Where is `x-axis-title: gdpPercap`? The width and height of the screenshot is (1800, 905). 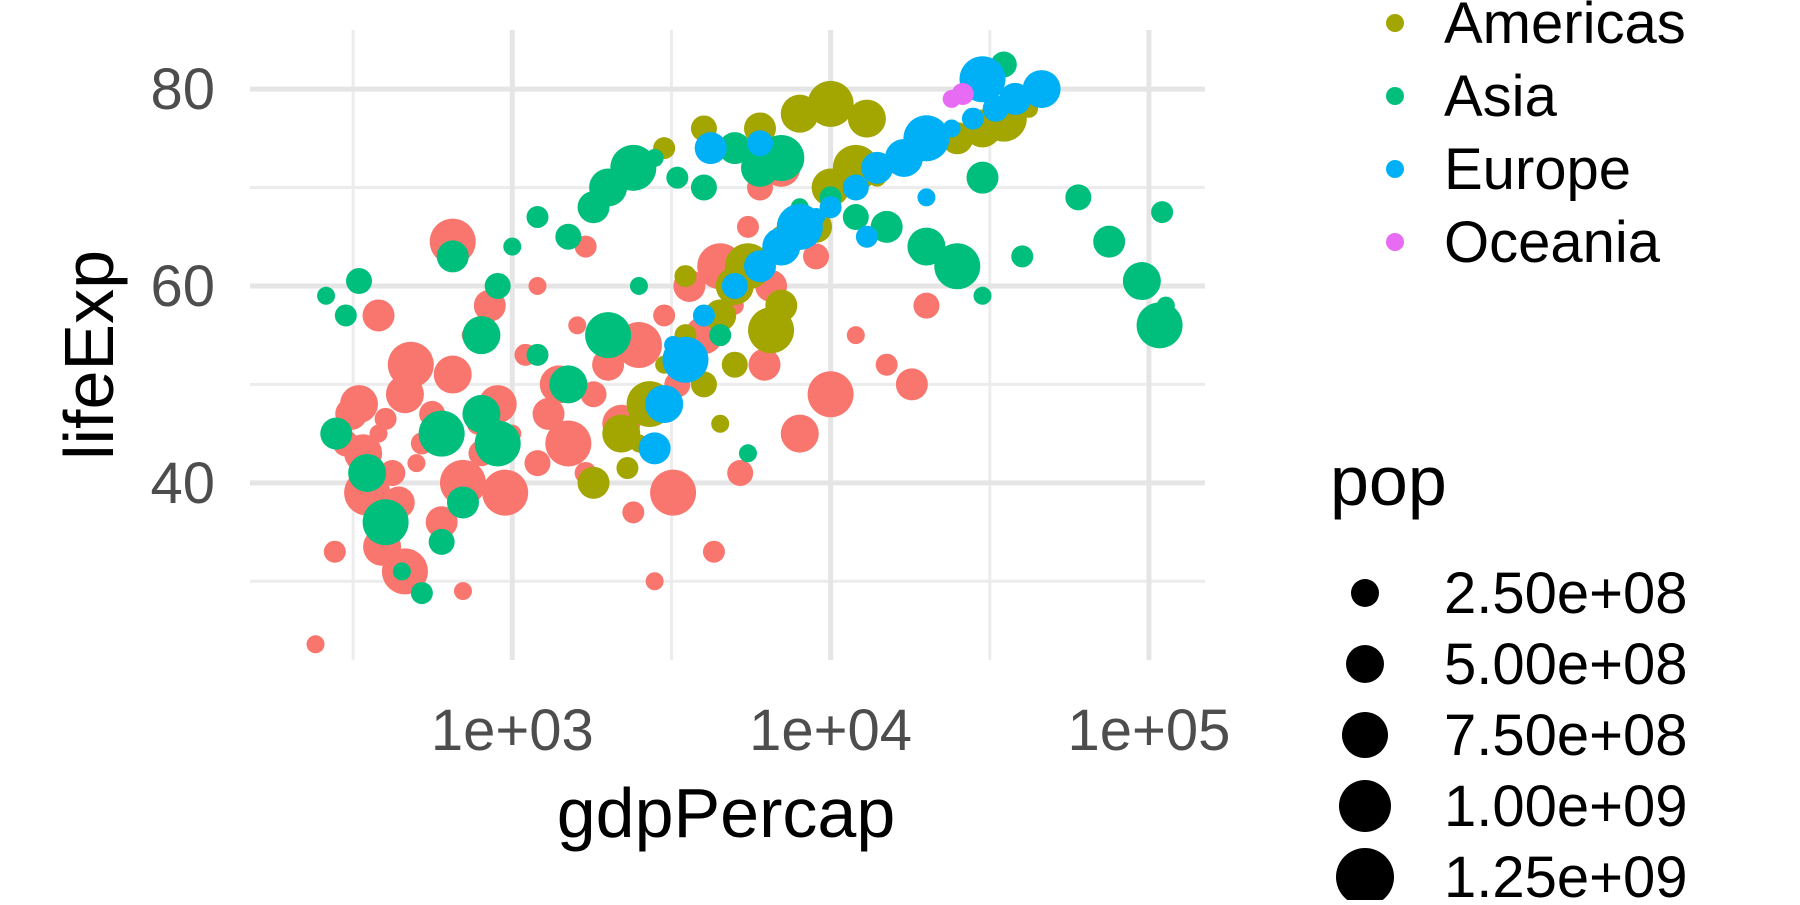 x-axis-title: gdpPercap is located at coordinates (726, 813).